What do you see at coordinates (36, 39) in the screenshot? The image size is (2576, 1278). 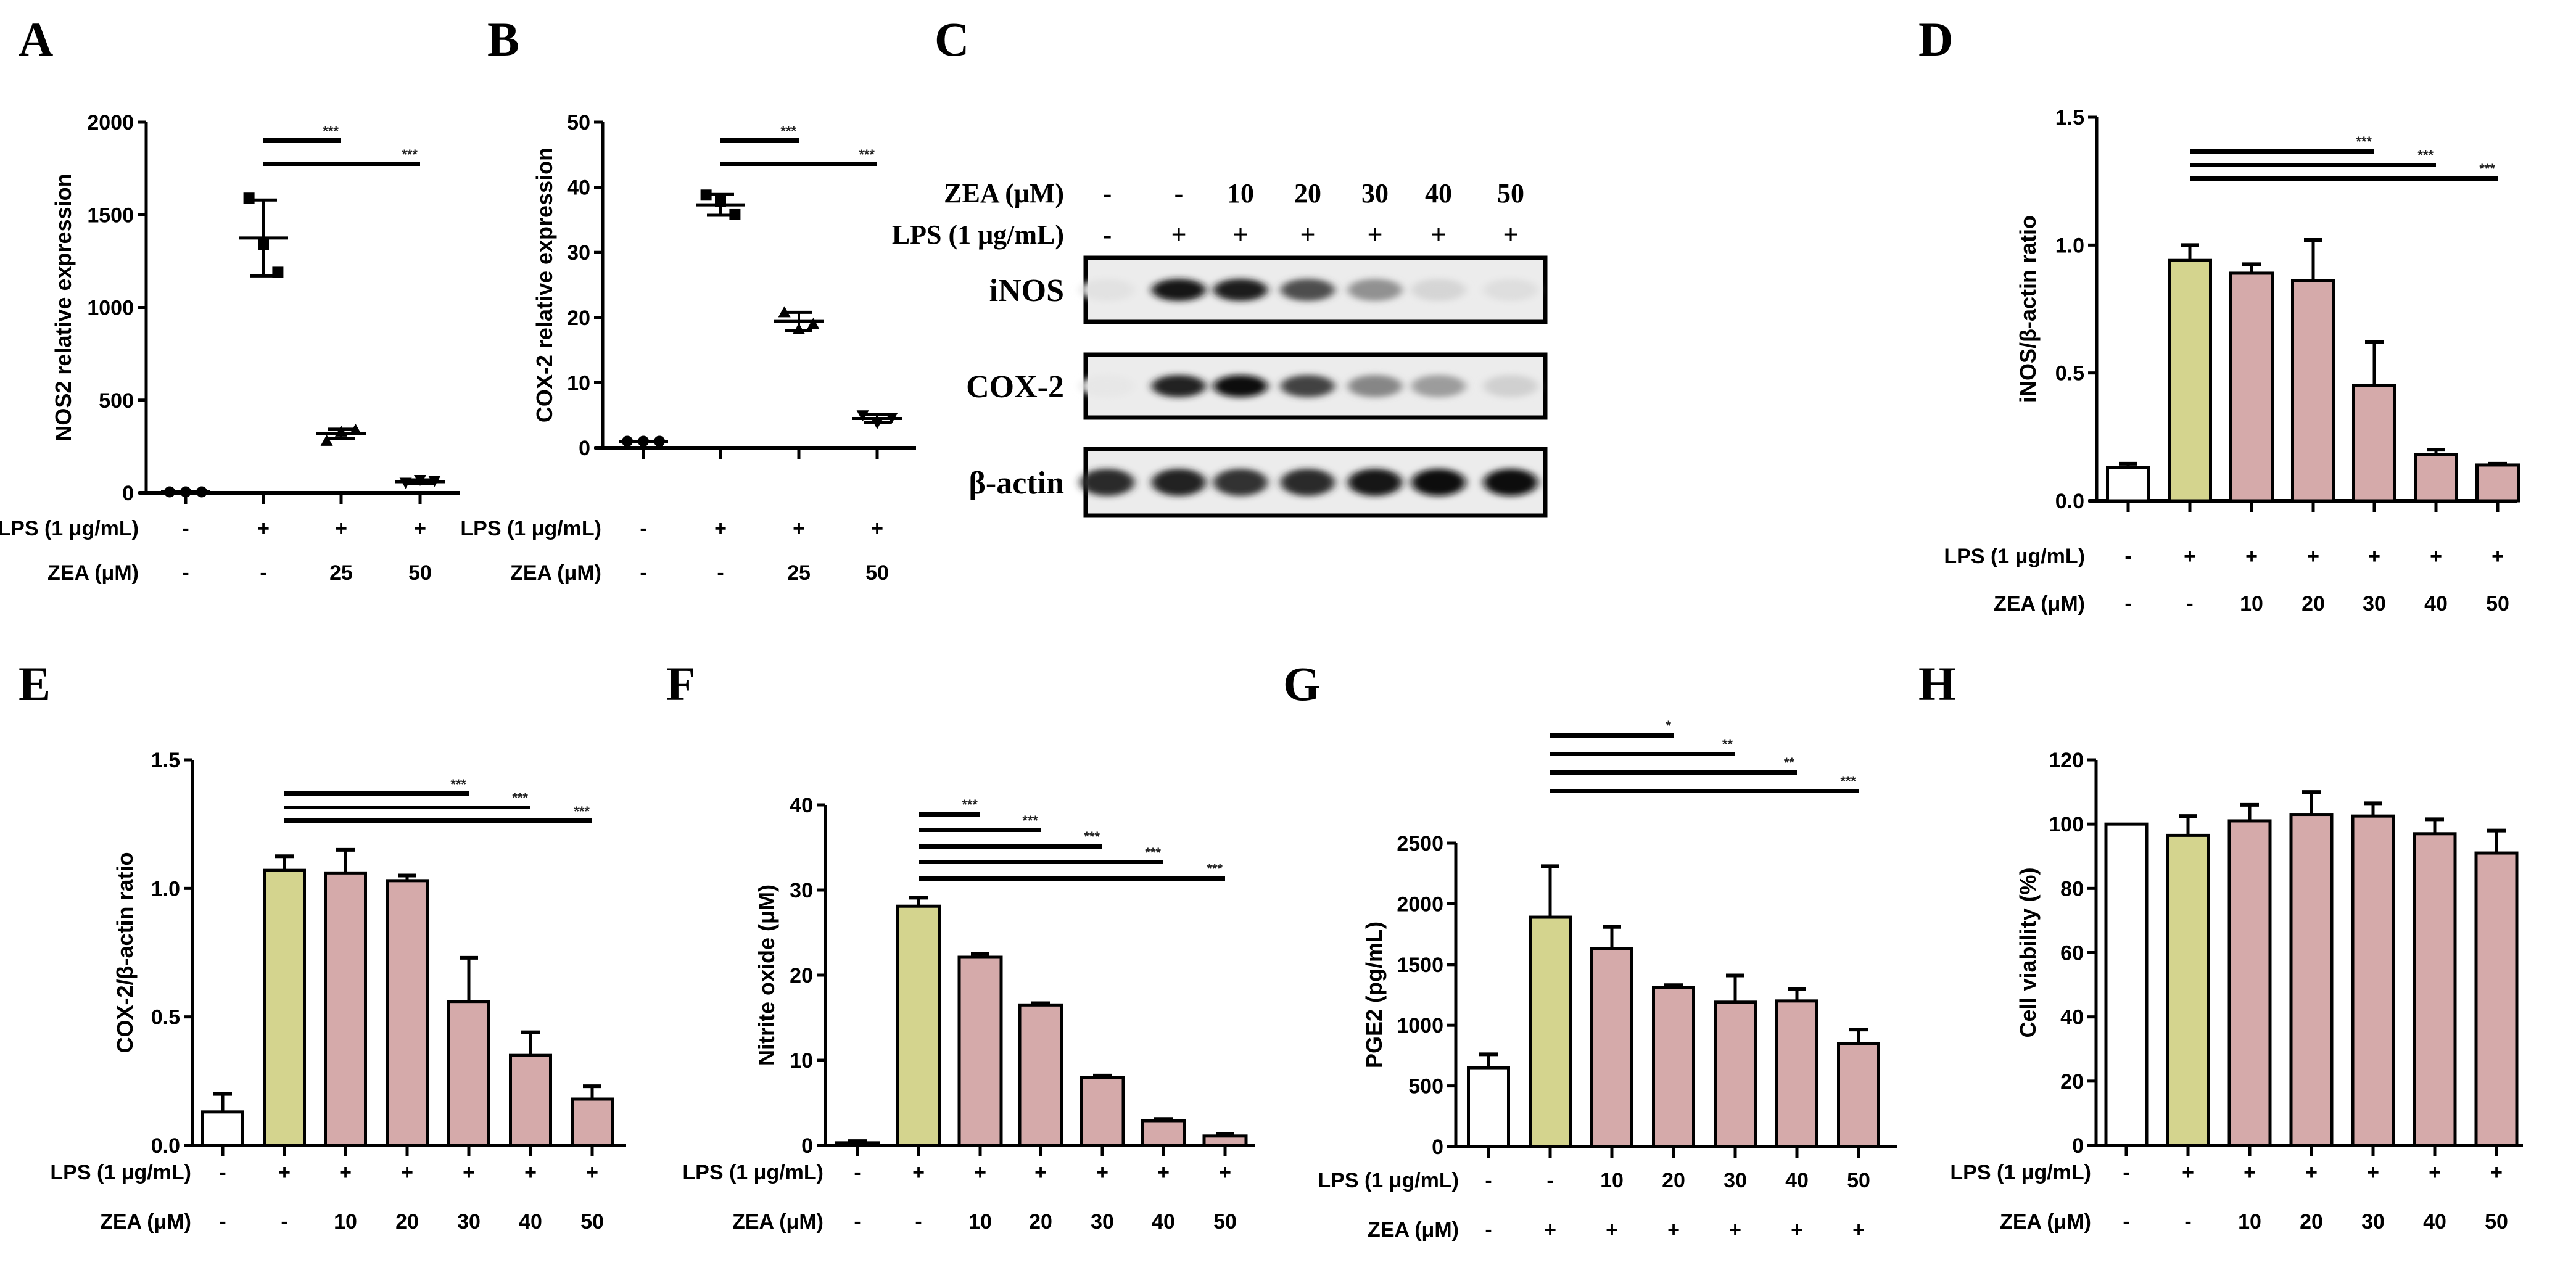 I see `panel-letter-a: A` at bounding box center [36, 39].